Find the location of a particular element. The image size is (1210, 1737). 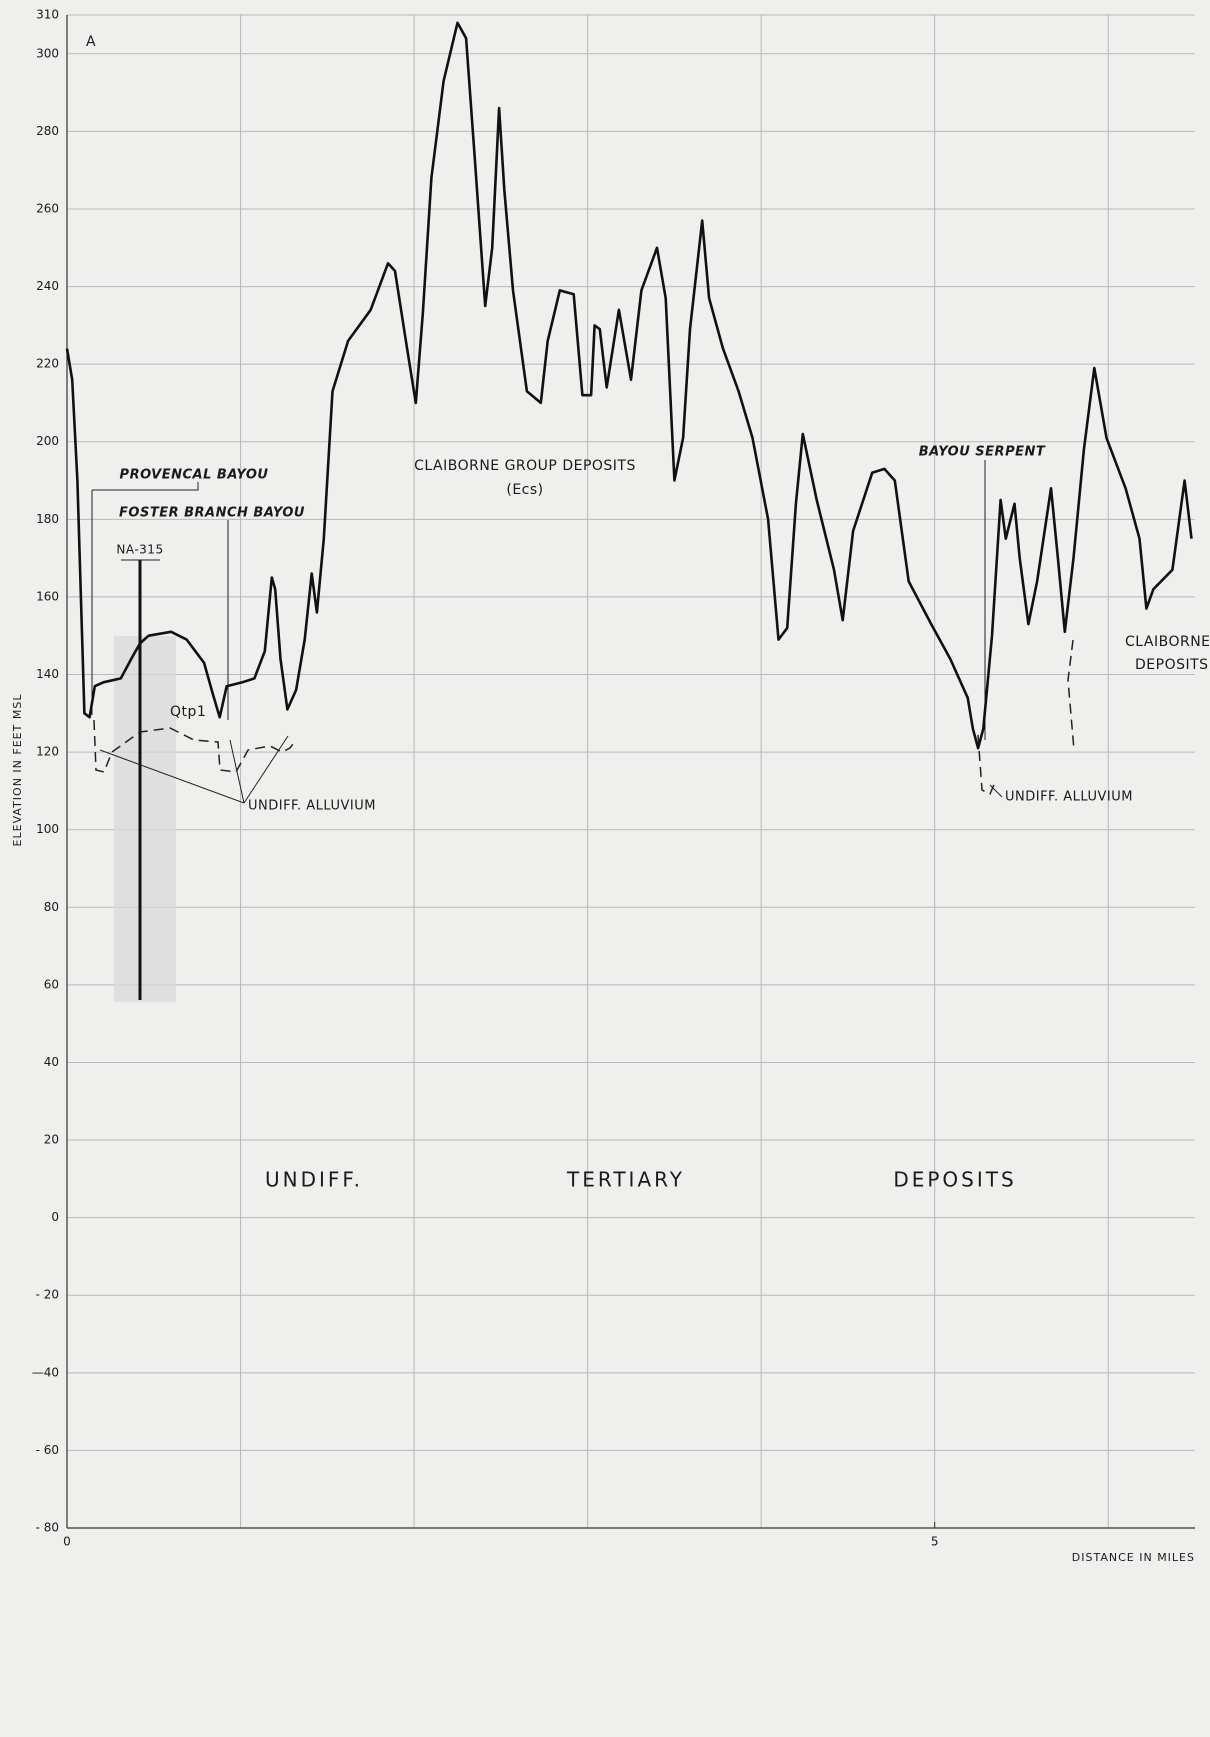

annotation: (Ecs) is located at coordinates (524, 490).